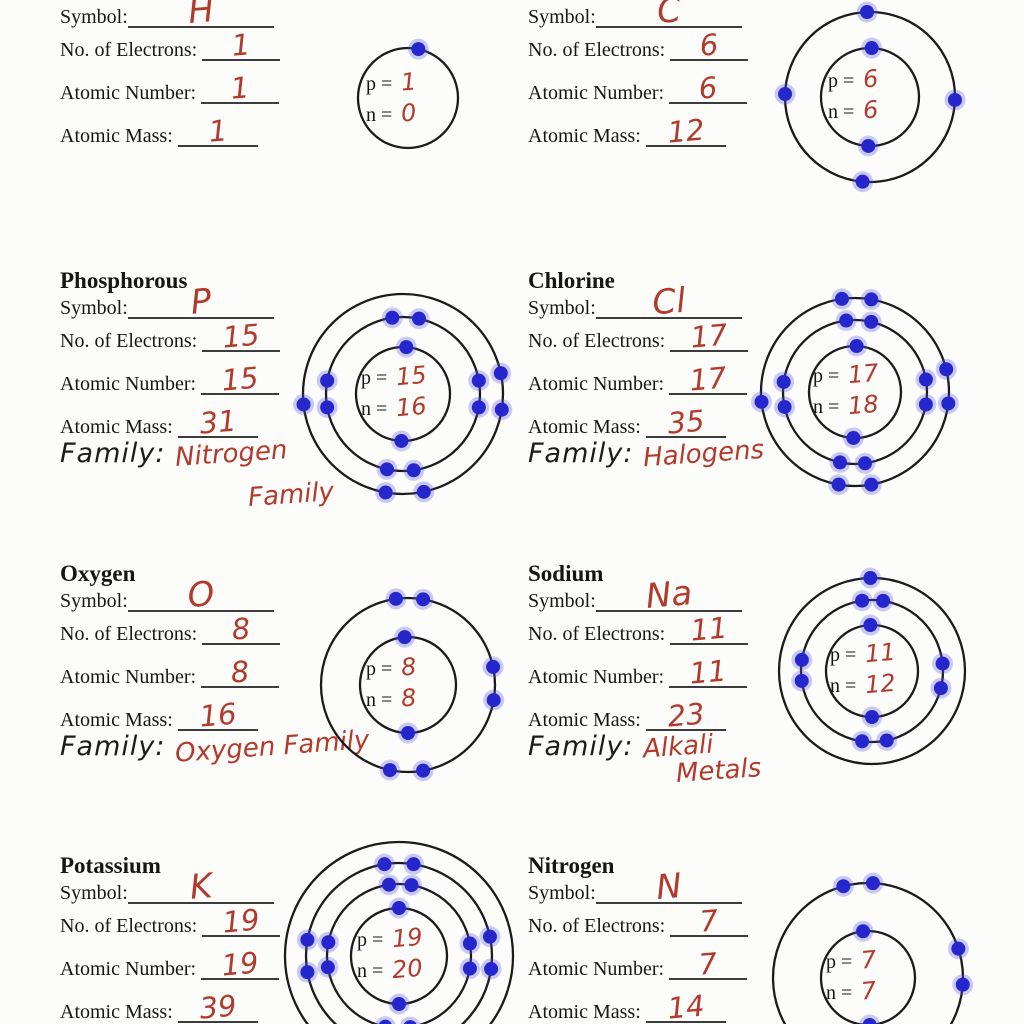  I want to click on handwritten-neutron-count: 12, so click(880, 684).